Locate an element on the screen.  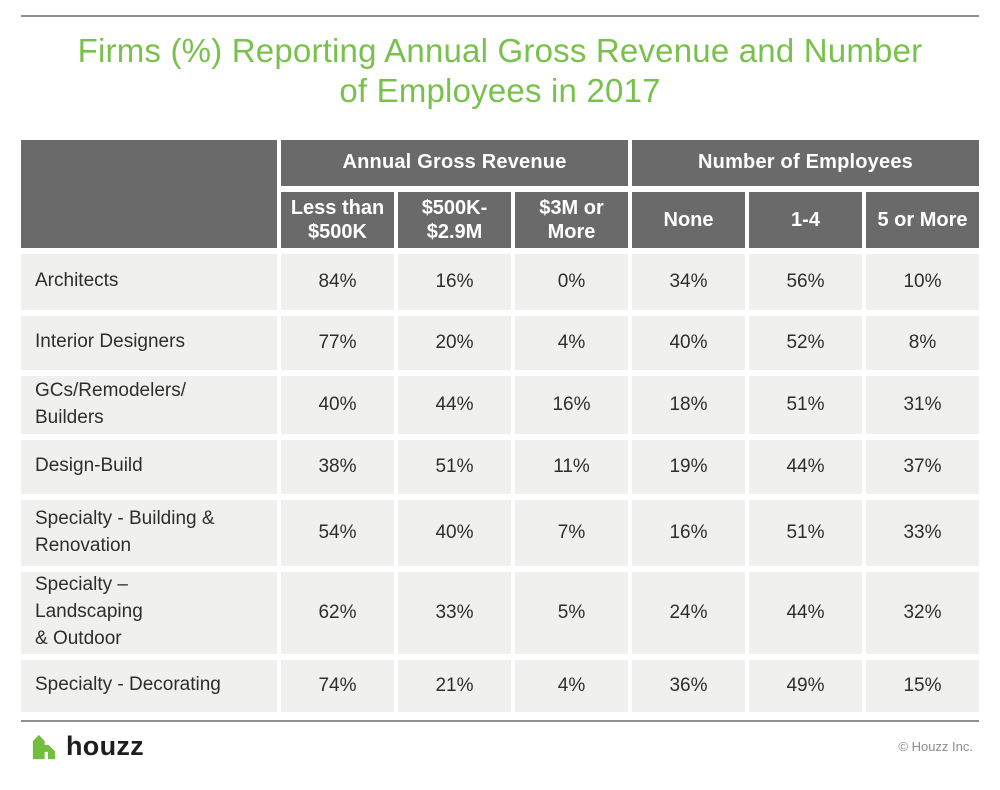
data-cell: 62% is located at coordinates (337, 612).